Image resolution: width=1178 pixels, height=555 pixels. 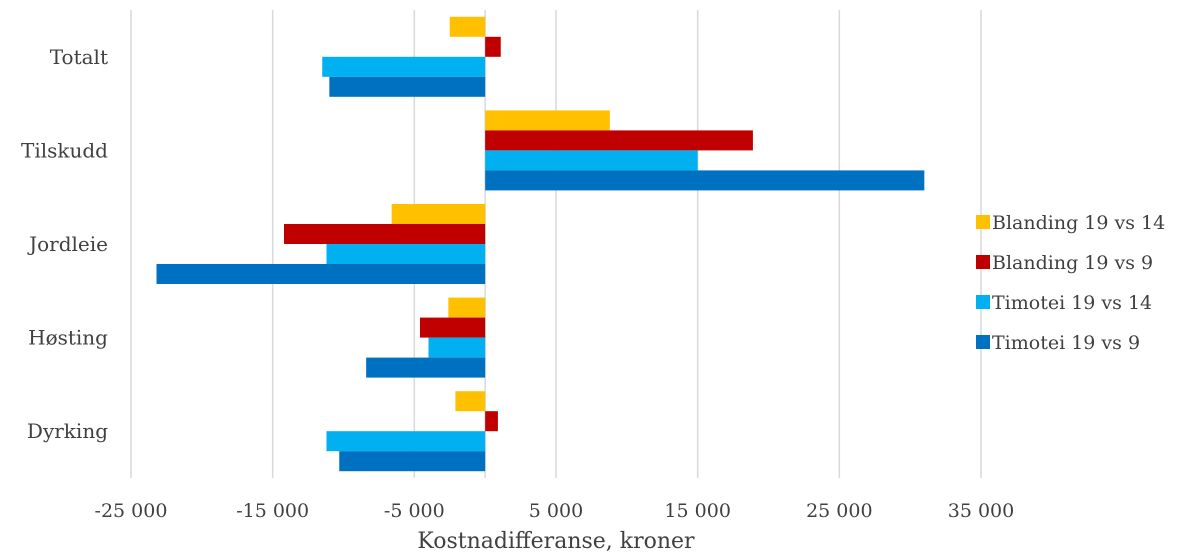 I want to click on x-tick-label: 25 000, so click(x=839, y=511).